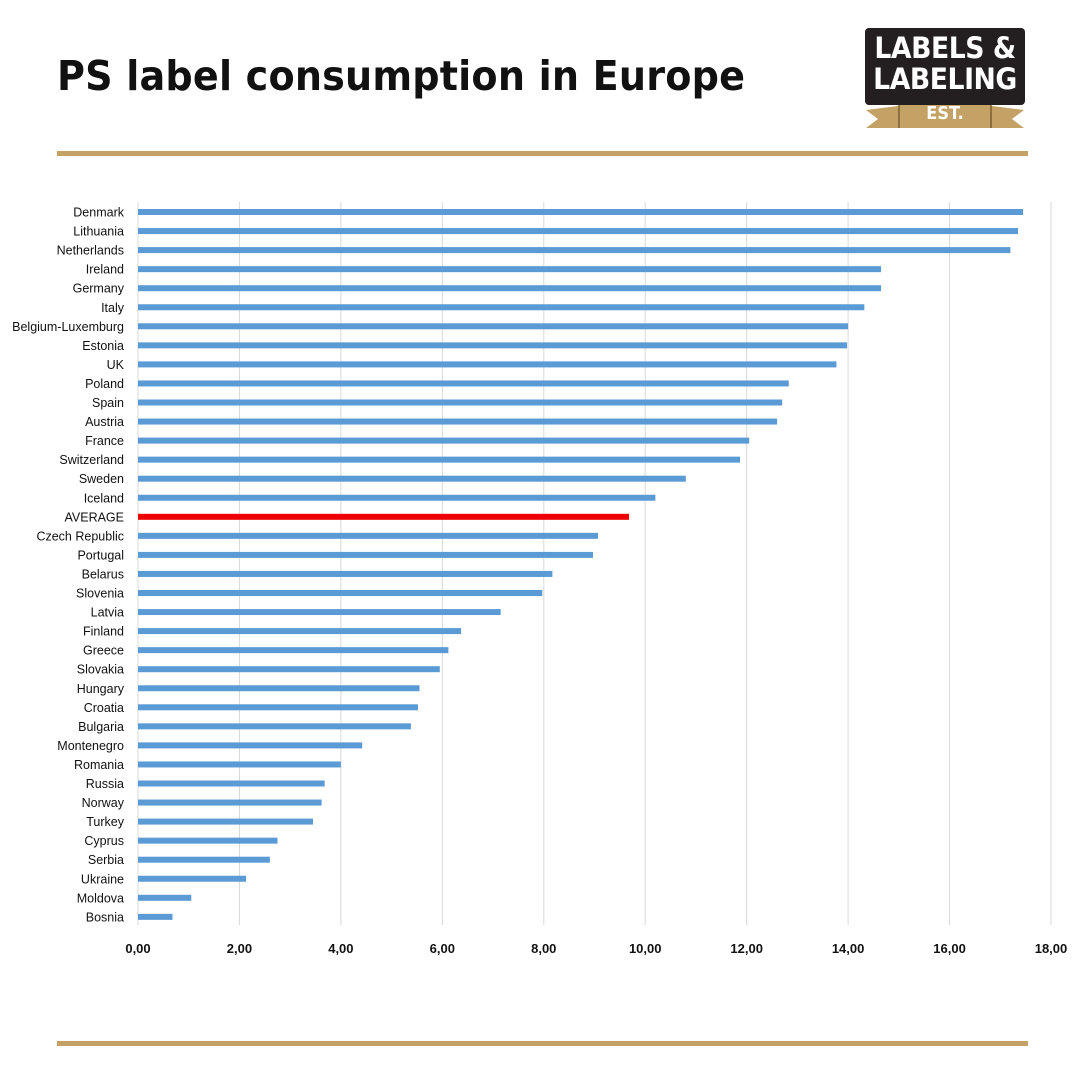 The height and width of the screenshot is (1080, 1080). Describe the element at coordinates (542, 1043) in the screenshot. I see `bottom-divider` at that location.